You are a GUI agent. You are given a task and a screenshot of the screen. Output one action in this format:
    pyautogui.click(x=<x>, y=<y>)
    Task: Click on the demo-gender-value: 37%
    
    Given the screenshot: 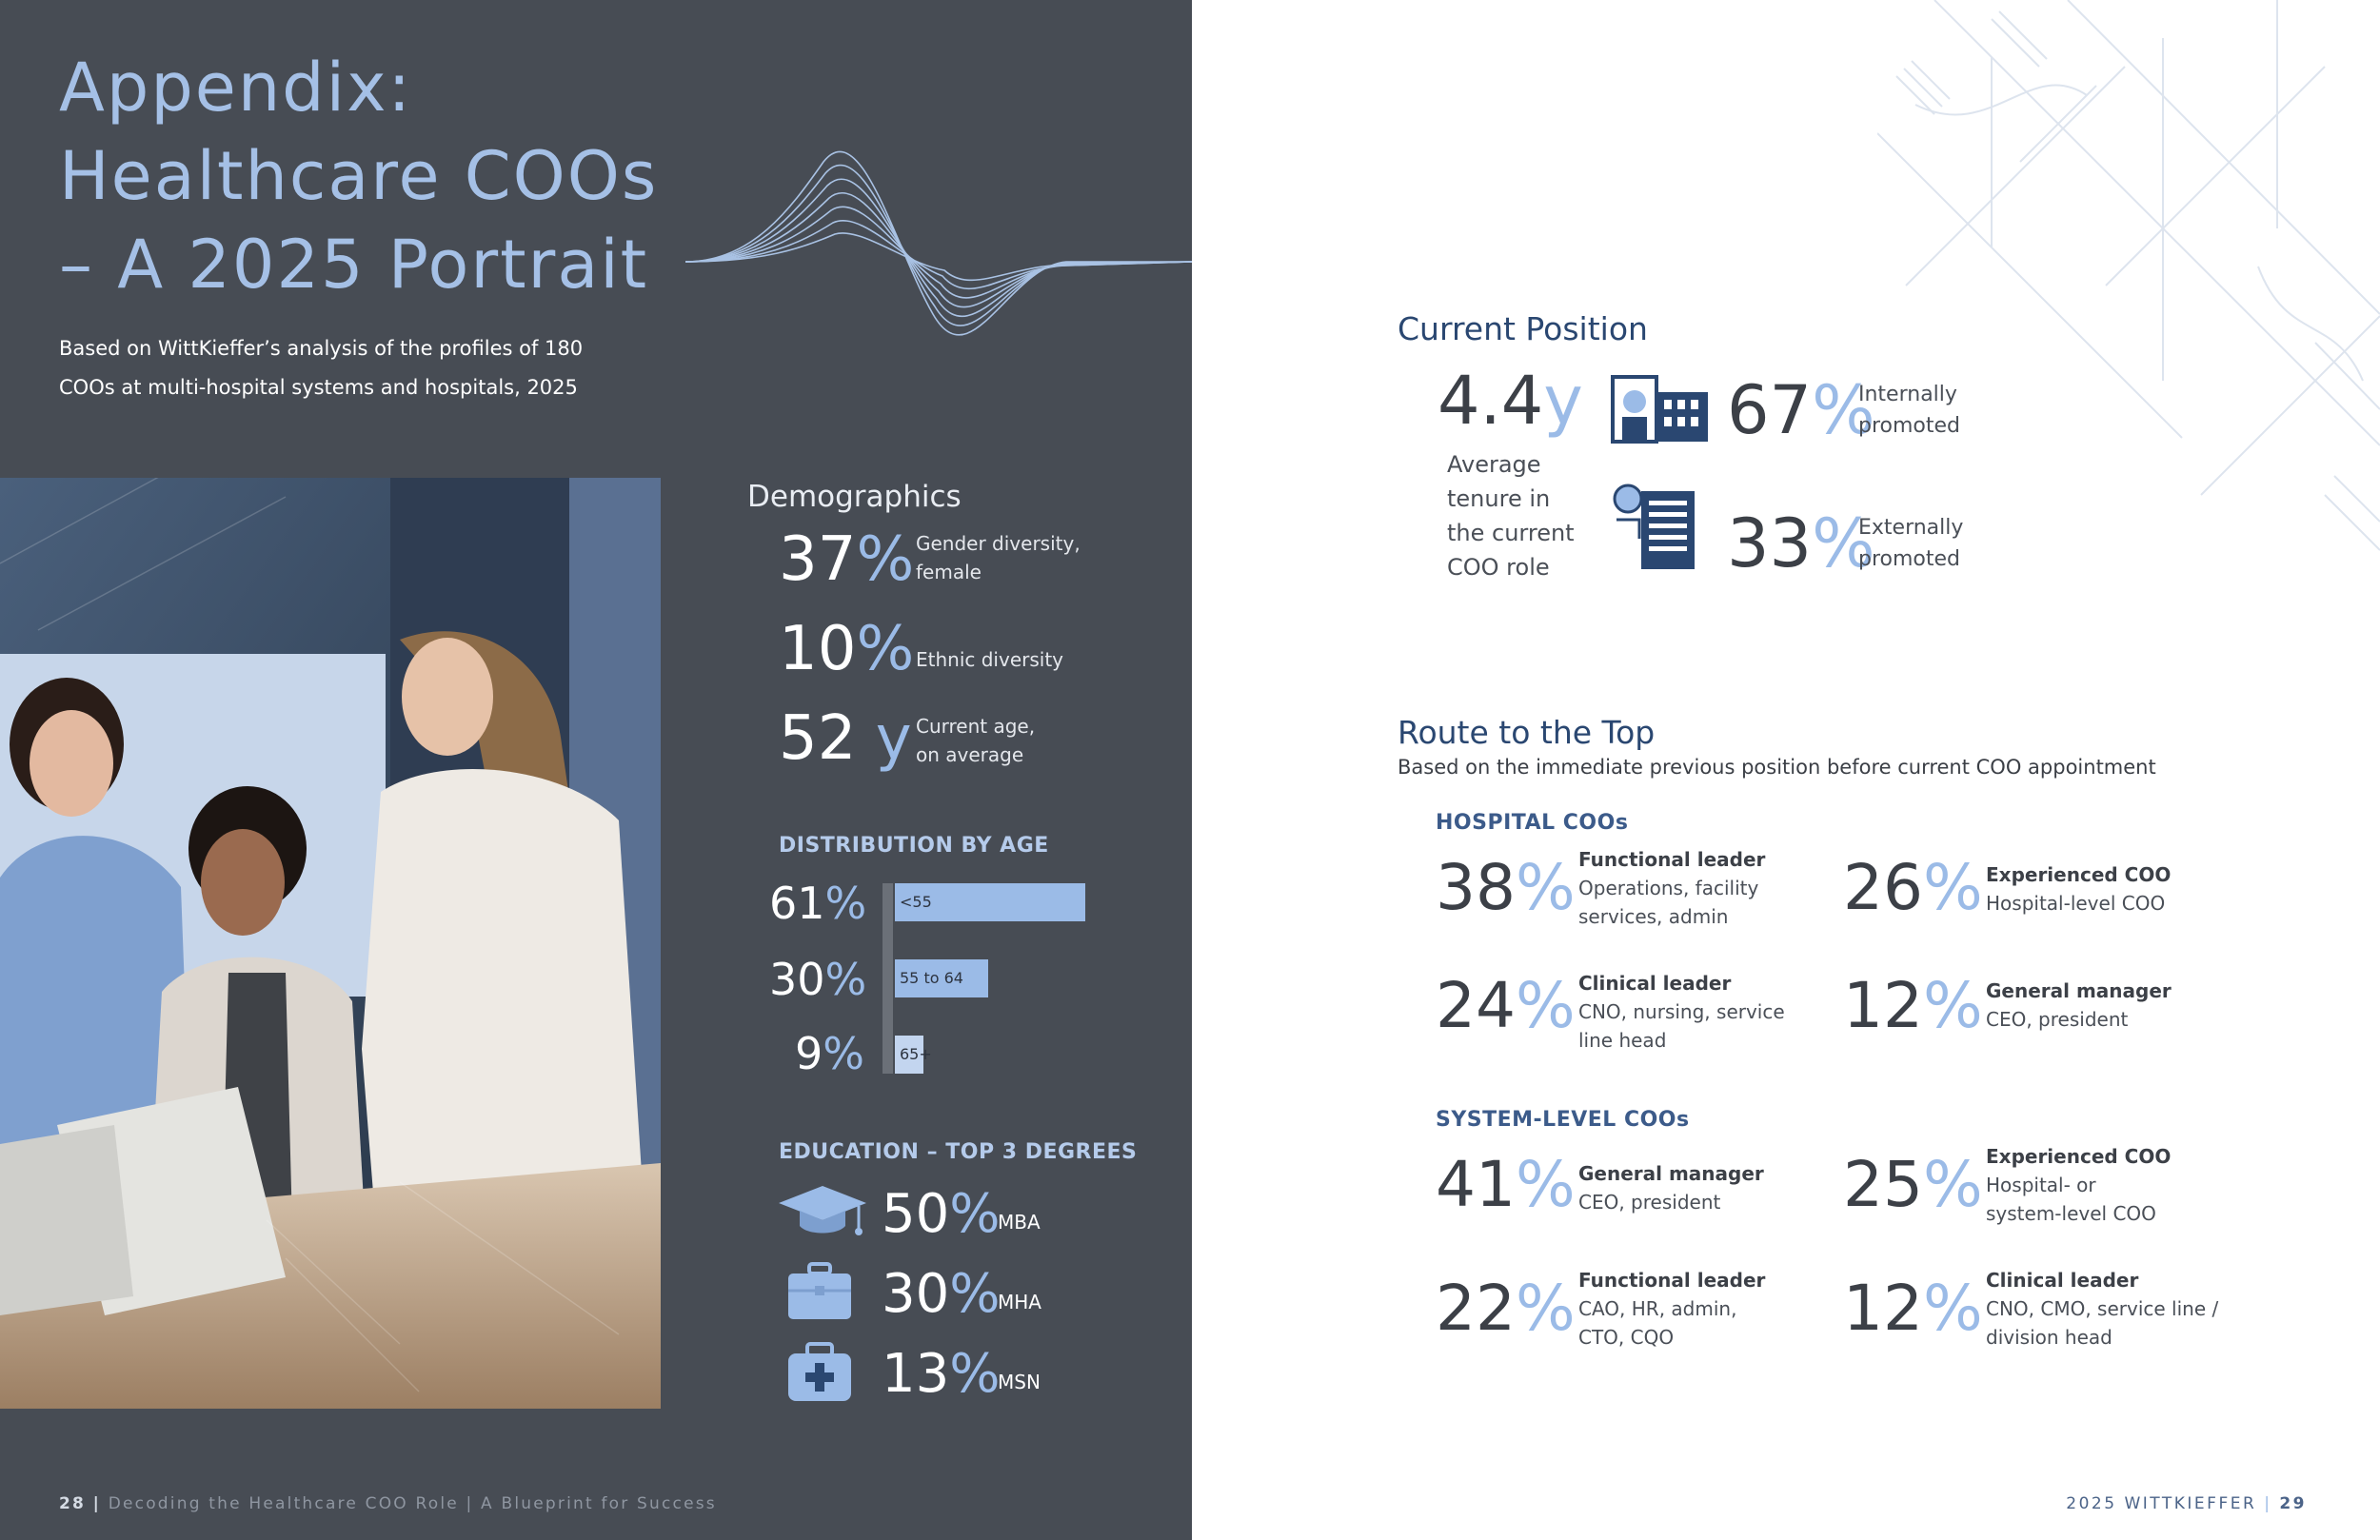 What is the action you would take?
    pyautogui.click(x=847, y=559)
    